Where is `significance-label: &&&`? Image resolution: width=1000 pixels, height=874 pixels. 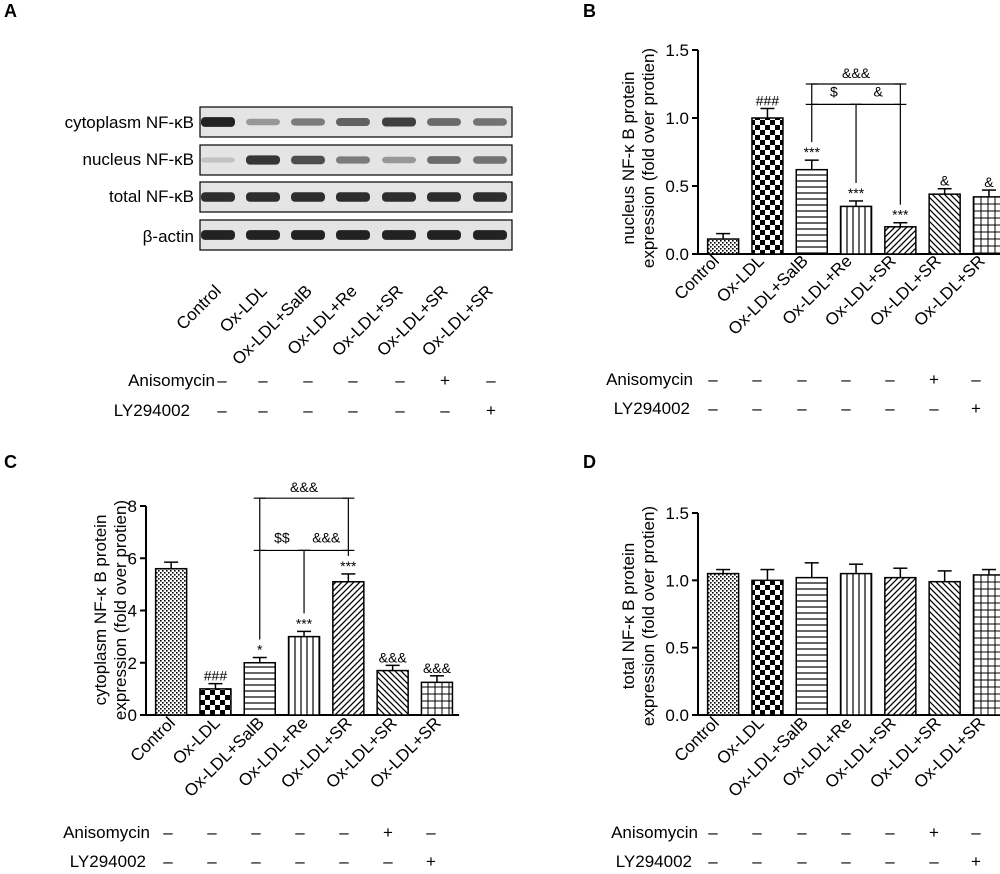 significance-label: &&& is located at coordinates (437, 668).